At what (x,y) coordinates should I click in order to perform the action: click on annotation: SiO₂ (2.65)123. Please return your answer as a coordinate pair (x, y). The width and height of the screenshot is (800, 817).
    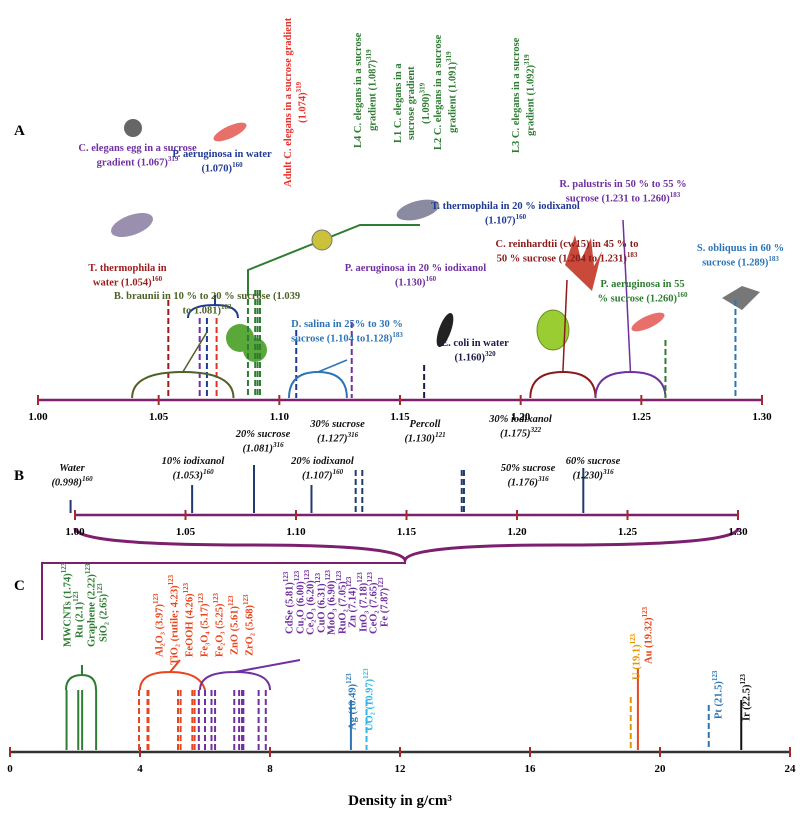
    Looking at the image, I should click on (103, 612).